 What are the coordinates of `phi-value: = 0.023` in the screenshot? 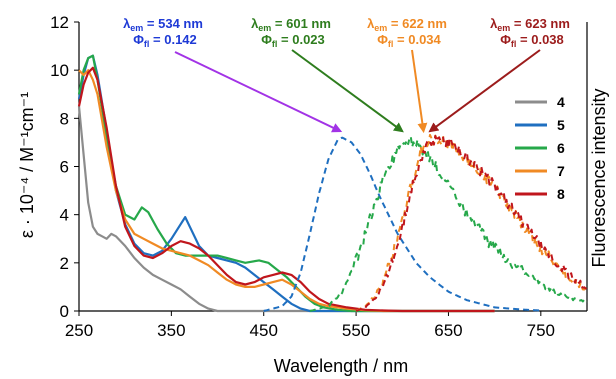 It's located at (300, 39).